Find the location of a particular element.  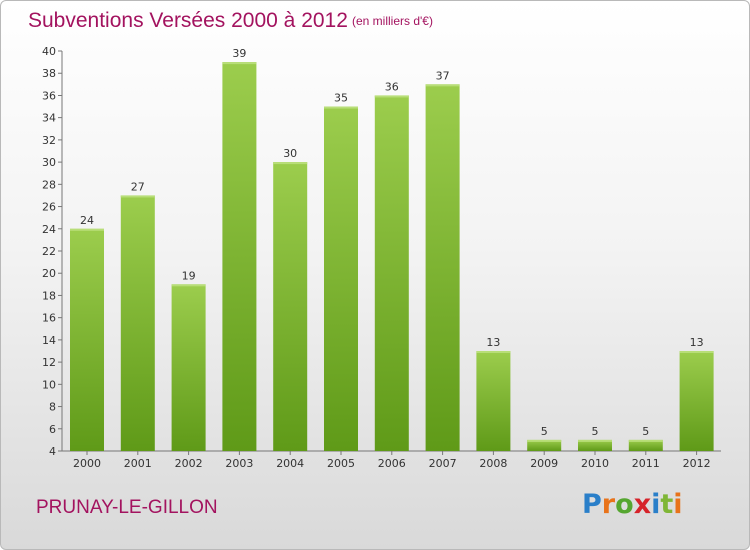

y-tick-label: 10 is located at coordinates (49, 384).